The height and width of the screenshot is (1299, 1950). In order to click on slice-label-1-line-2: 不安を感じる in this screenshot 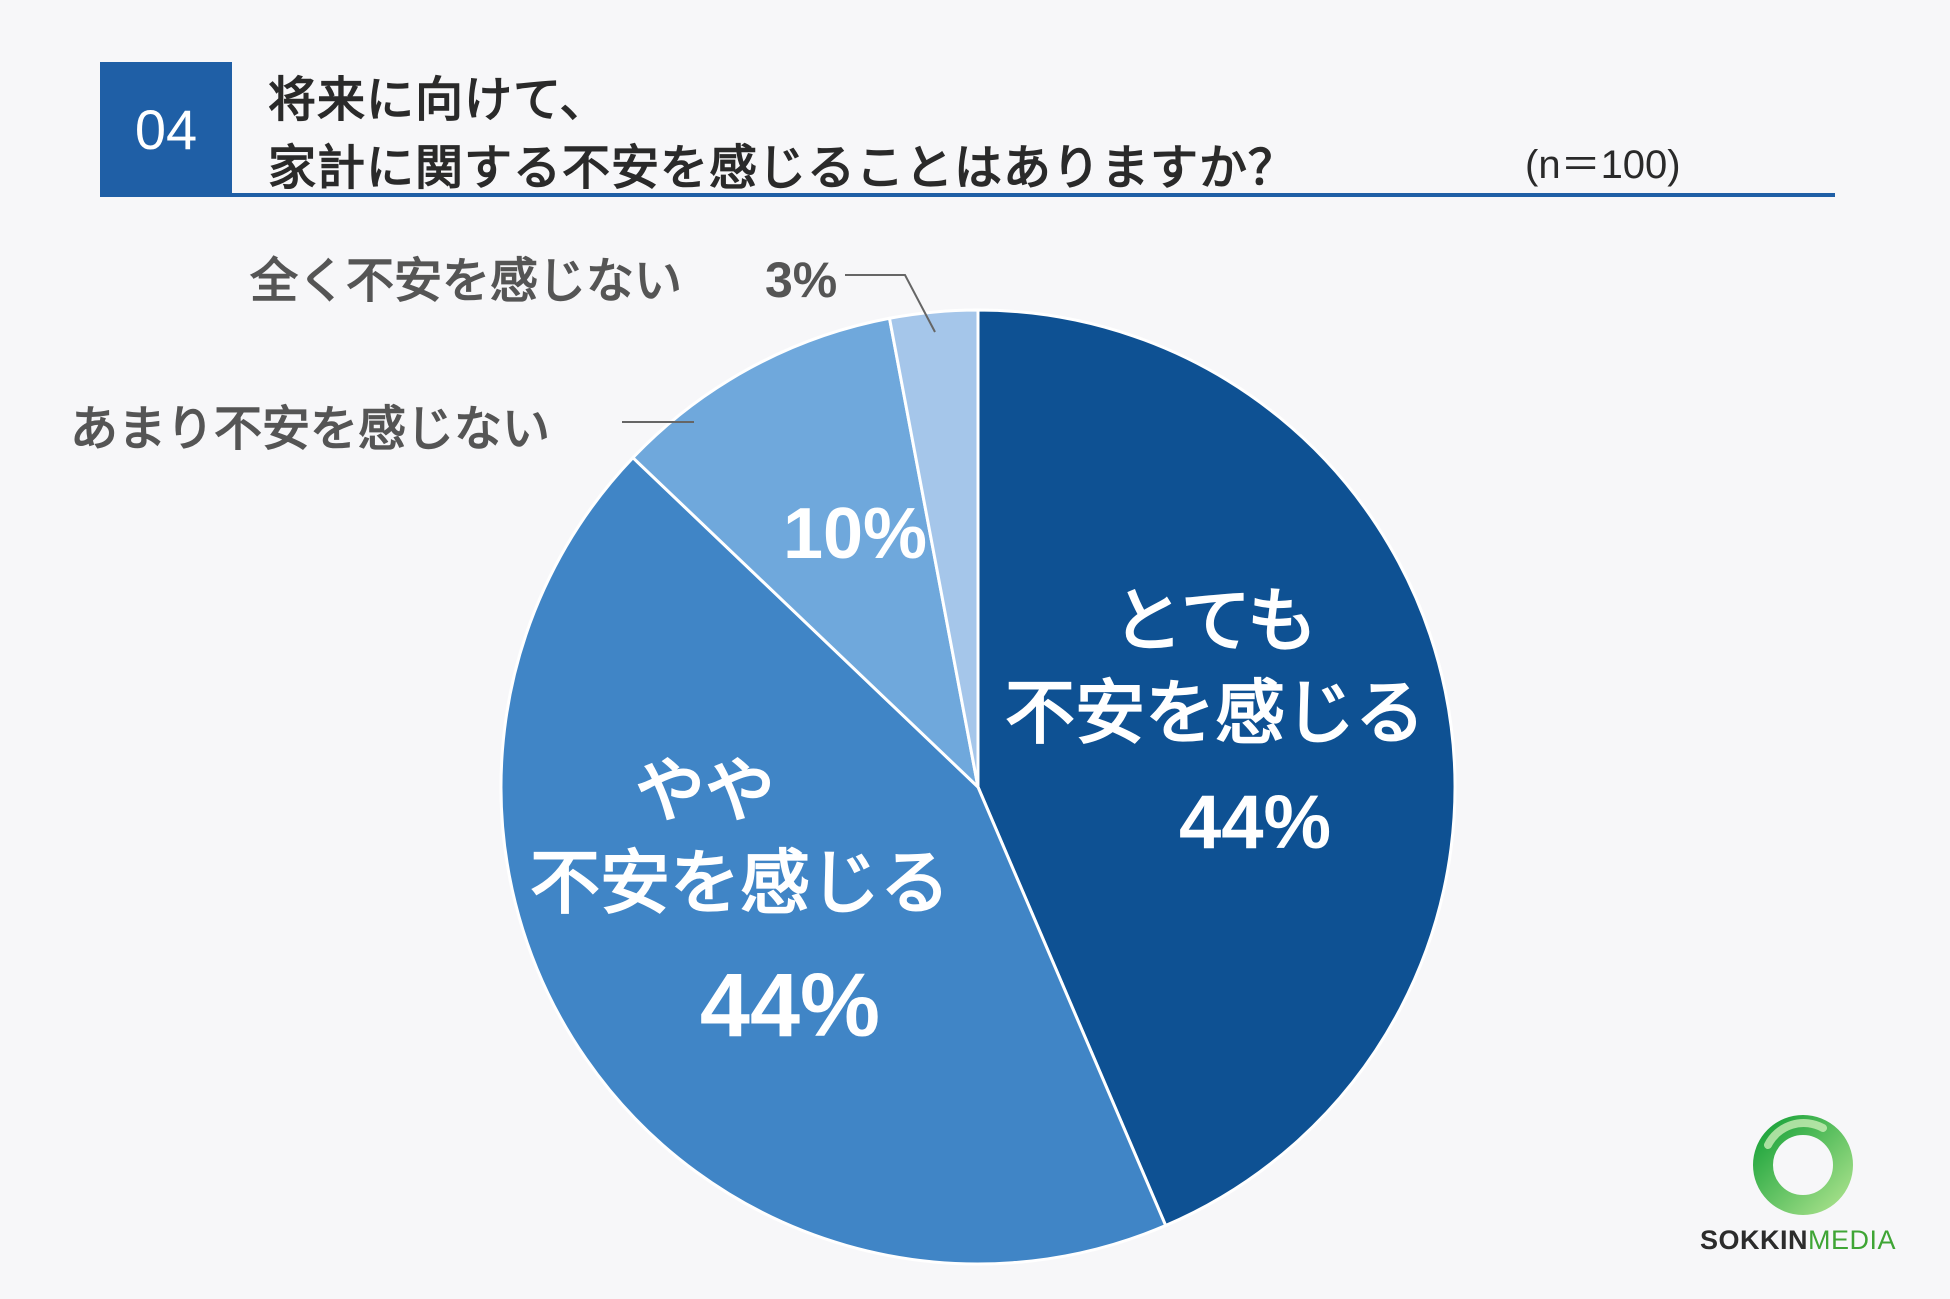, I will do `click(1215, 713)`.